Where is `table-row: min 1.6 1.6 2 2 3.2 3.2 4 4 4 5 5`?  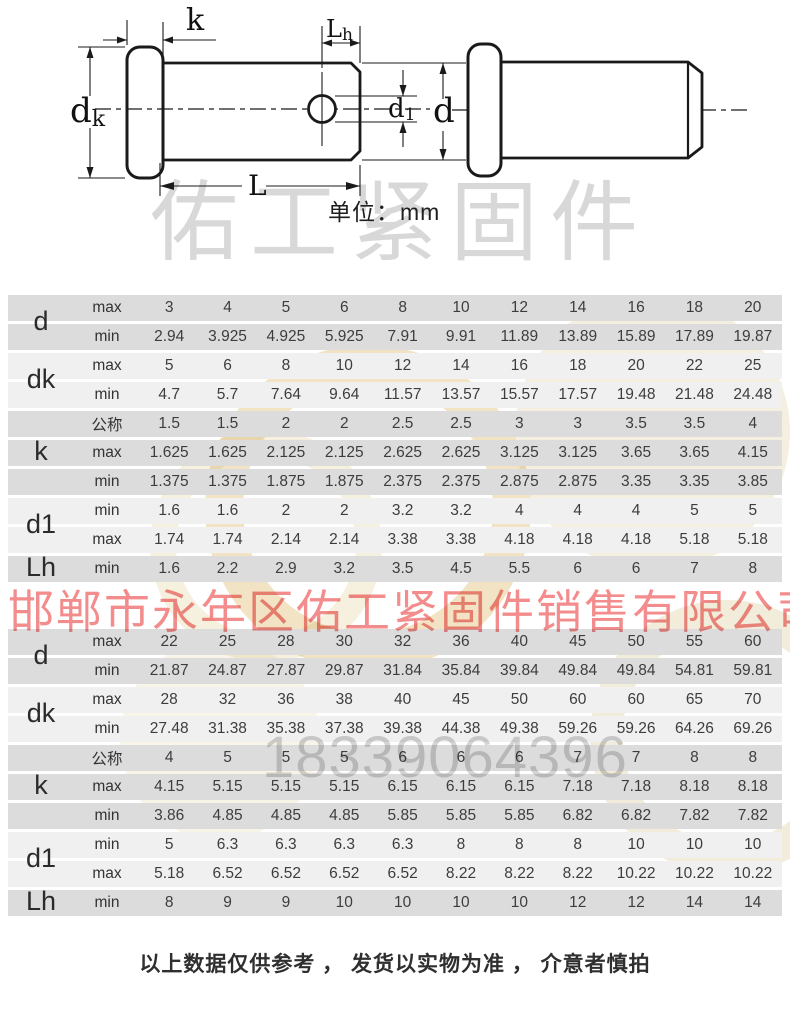
table-row: min 1.6 1.6 2 2 3.2 3.2 4 4 4 5 5 is located at coordinates (395, 511).